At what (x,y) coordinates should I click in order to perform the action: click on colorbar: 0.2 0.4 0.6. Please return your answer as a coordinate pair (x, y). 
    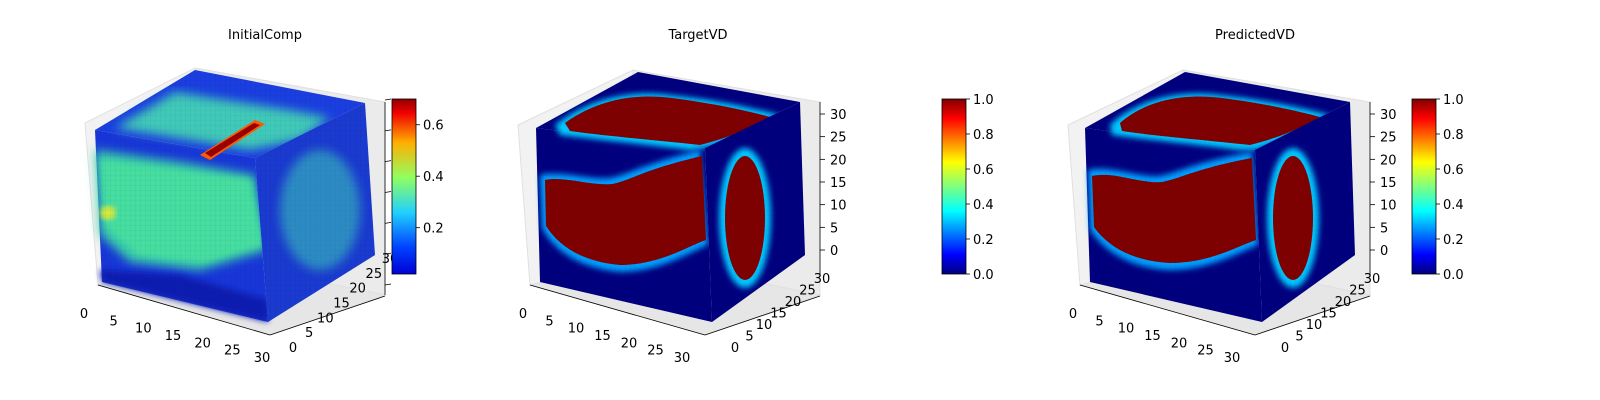
    Looking at the image, I should click on (417, 186).